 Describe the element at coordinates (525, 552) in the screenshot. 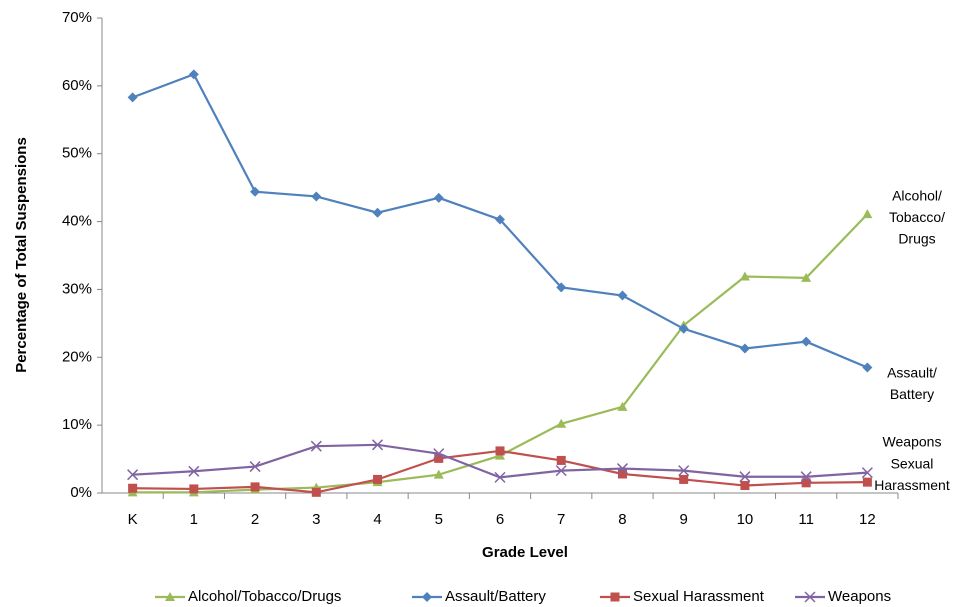

I see `x-axis-title: Grade Level` at that location.